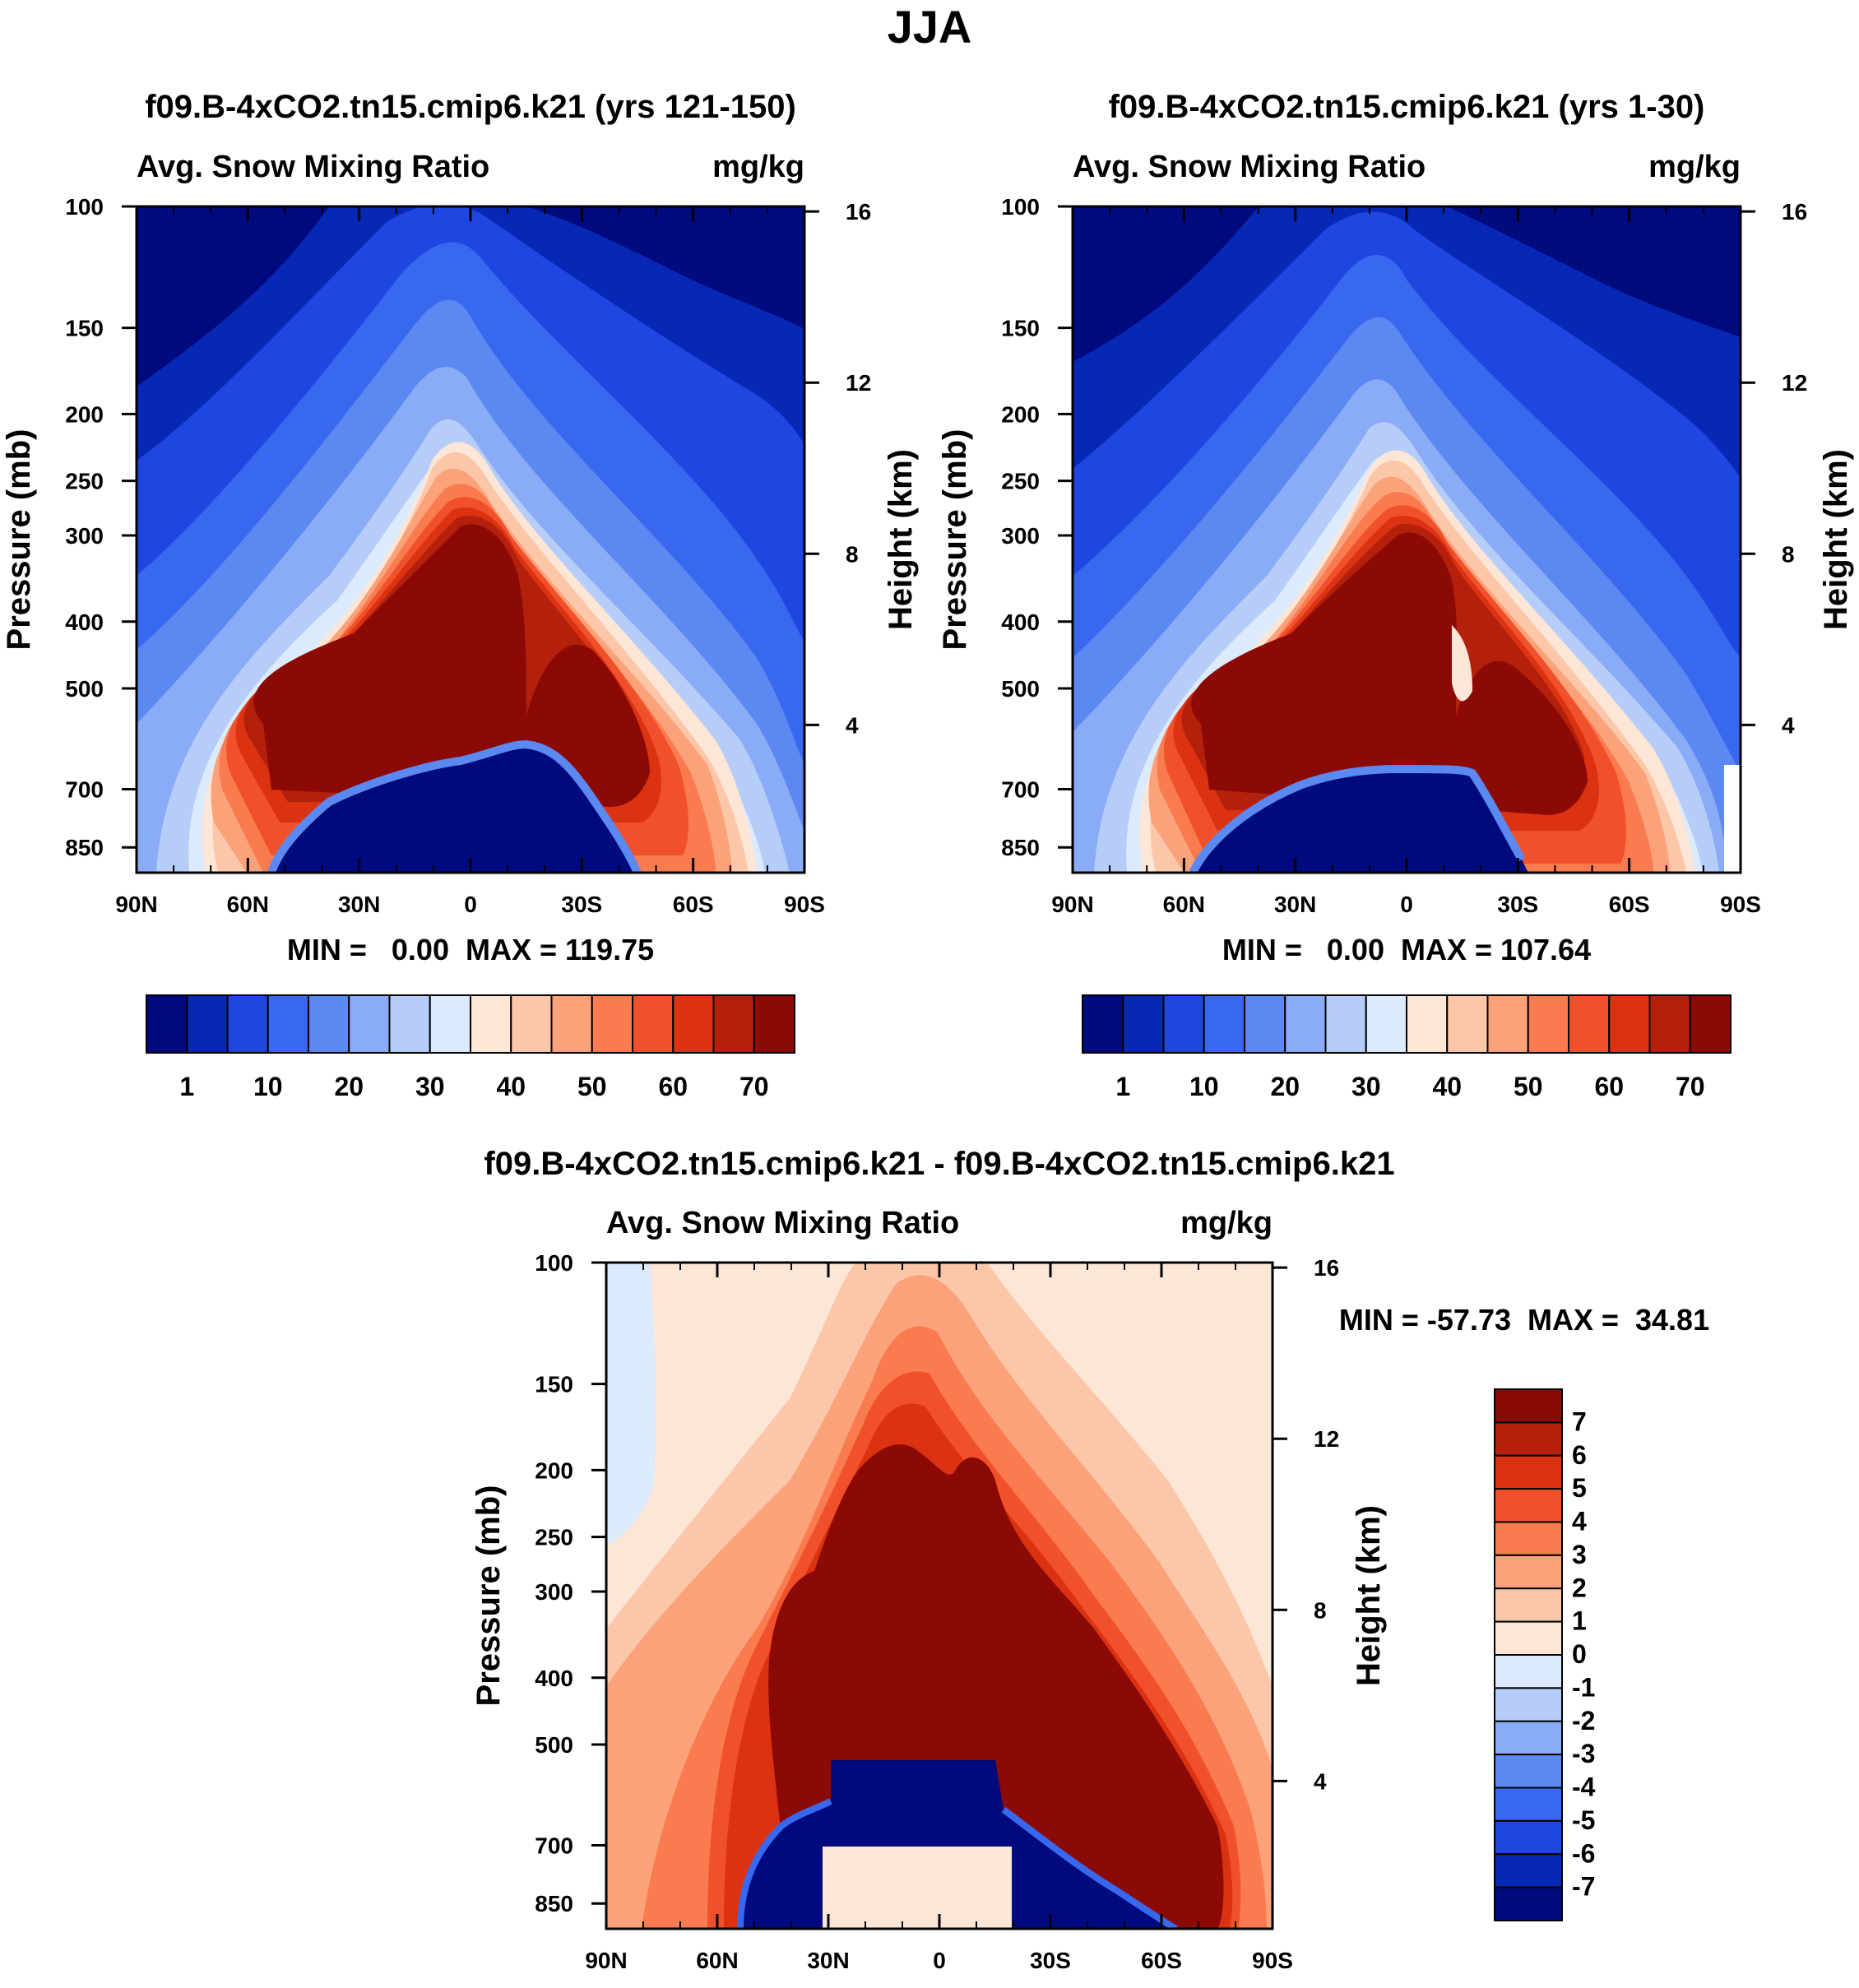 This screenshot has height=1988, width=1859. Describe the element at coordinates (1583, 1887) in the screenshot. I see `colorbar-label: -7` at that location.